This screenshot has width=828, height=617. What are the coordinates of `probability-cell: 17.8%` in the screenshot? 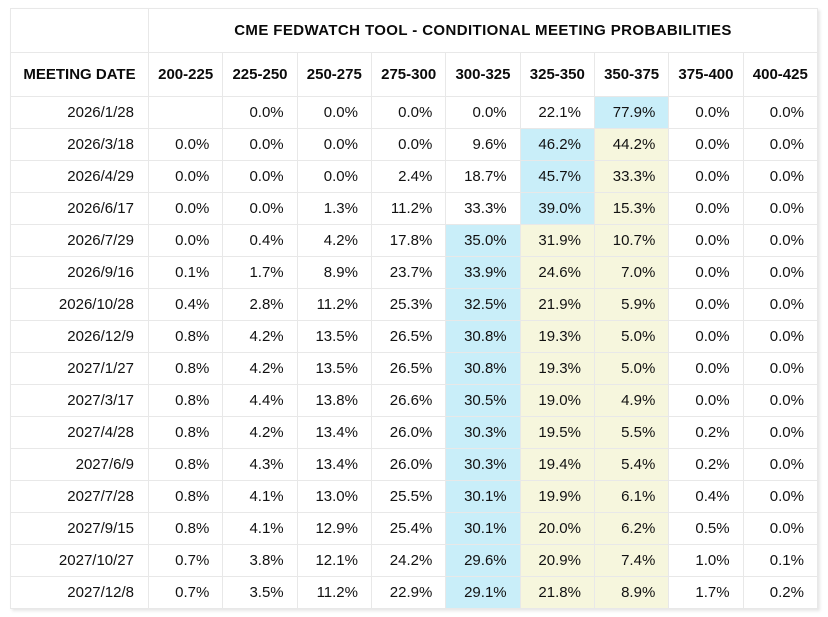 It's located at (408, 240).